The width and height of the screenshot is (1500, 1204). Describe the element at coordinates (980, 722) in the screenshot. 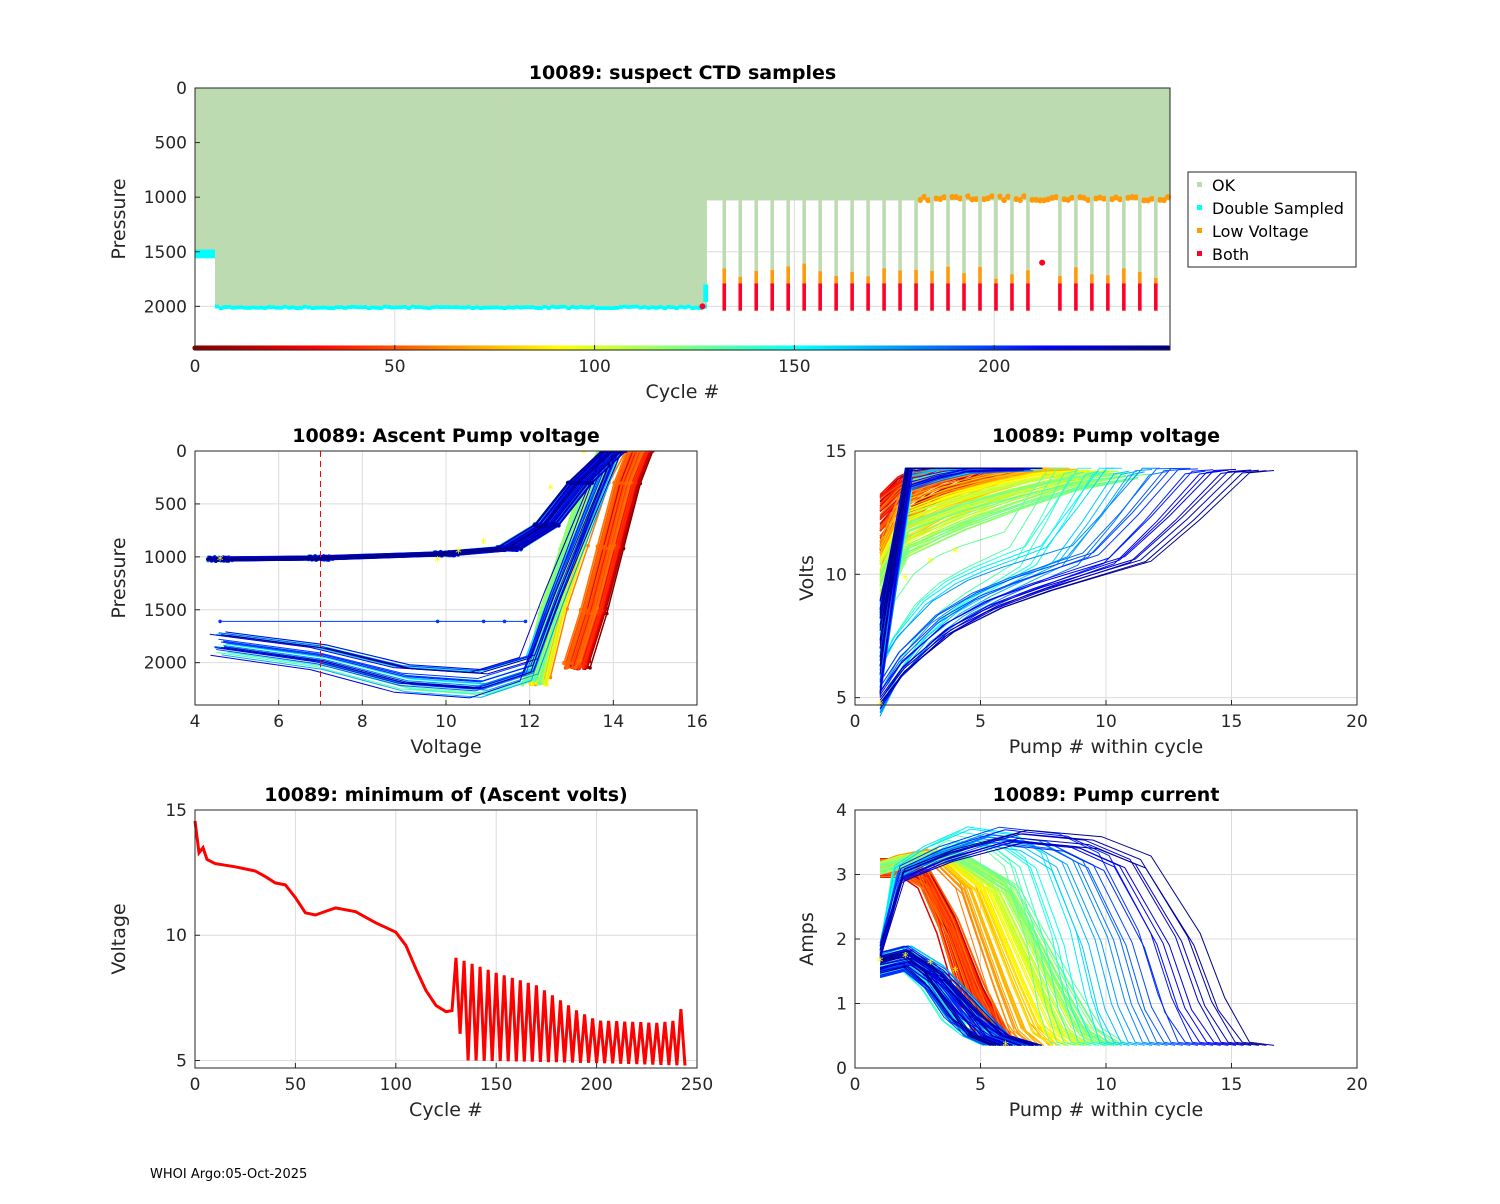

I see `x-tick-label: 5` at that location.